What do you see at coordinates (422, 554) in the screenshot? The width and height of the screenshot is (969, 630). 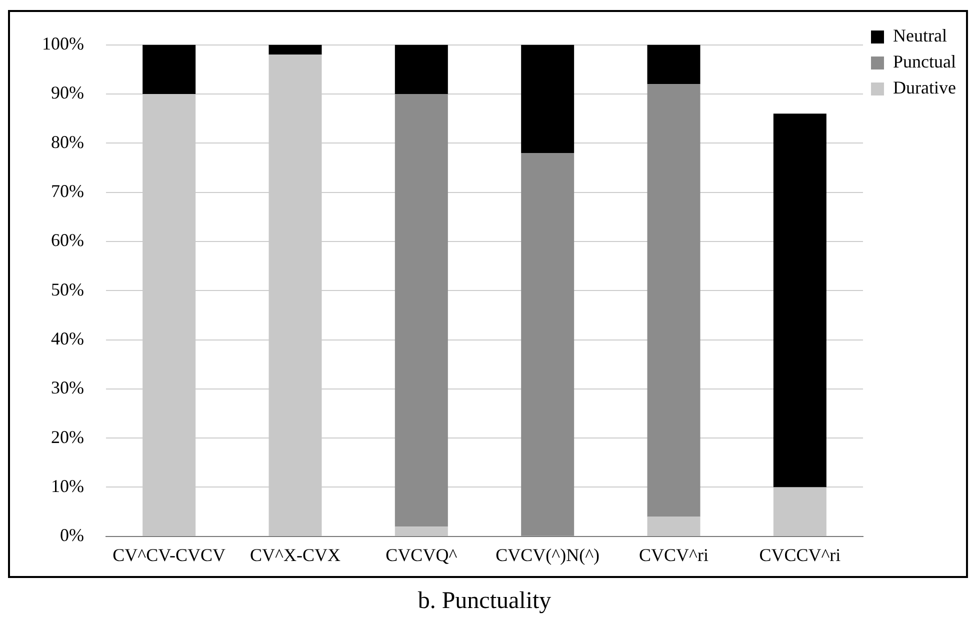 I see `x-tick-label: CVCVQ^` at bounding box center [422, 554].